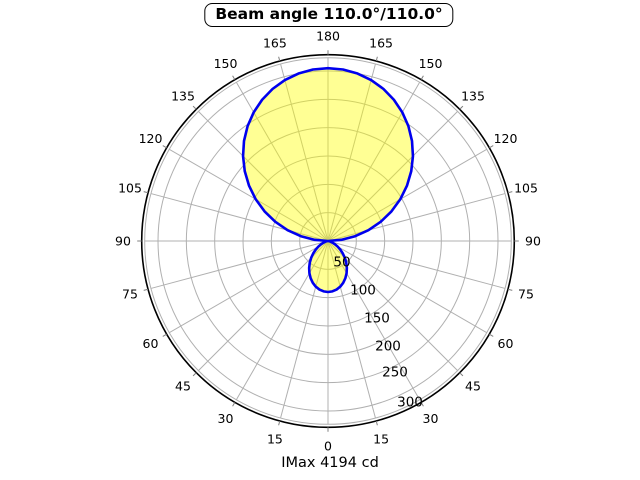 The width and height of the screenshot is (640, 480). Describe the element at coordinates (330, 463) in the screenshot. I see `imax-caption: IMax 4194 cd` at that location.